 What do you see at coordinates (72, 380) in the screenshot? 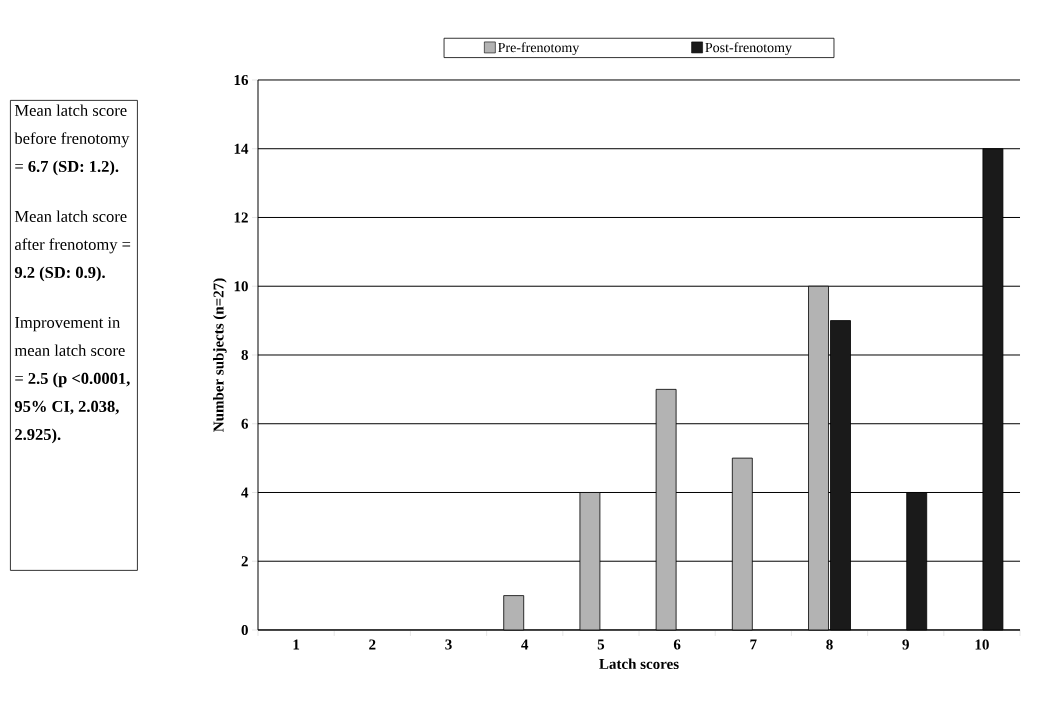
I see `text: Improvement in mean latch score = 2.5 (p <0.0001, 95% CI, 2.038, 2.925).` at bounding box center [72, 380].